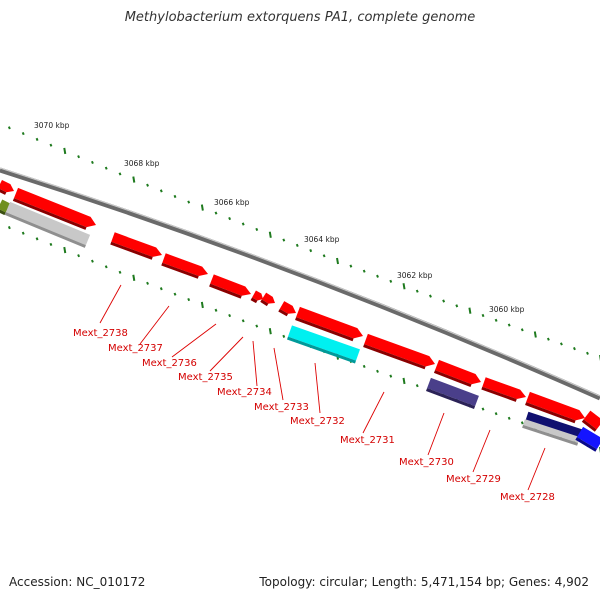 The image size is (600, 600). I want to click on position-label: 3064 kbp, so click(322, 239).